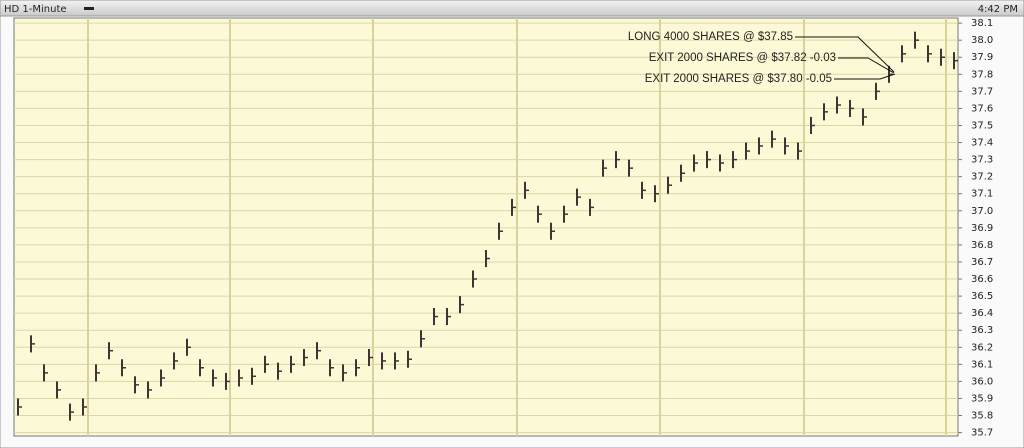 This screenshot has height=448, width=1024. Describe the element at coordinates (982, 177) in the screenshot. I see `y-tick-label: 37.2` at that location.